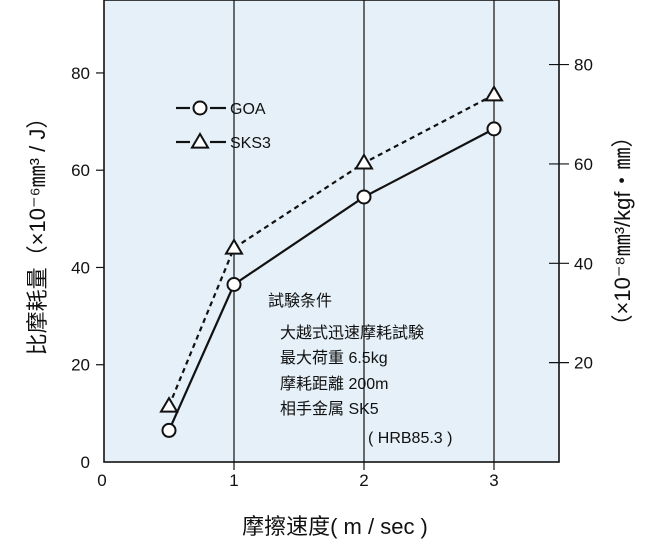 This screenshot has width=665, height=550. I want to click on x-tick-label: 3, so click(493, 480).